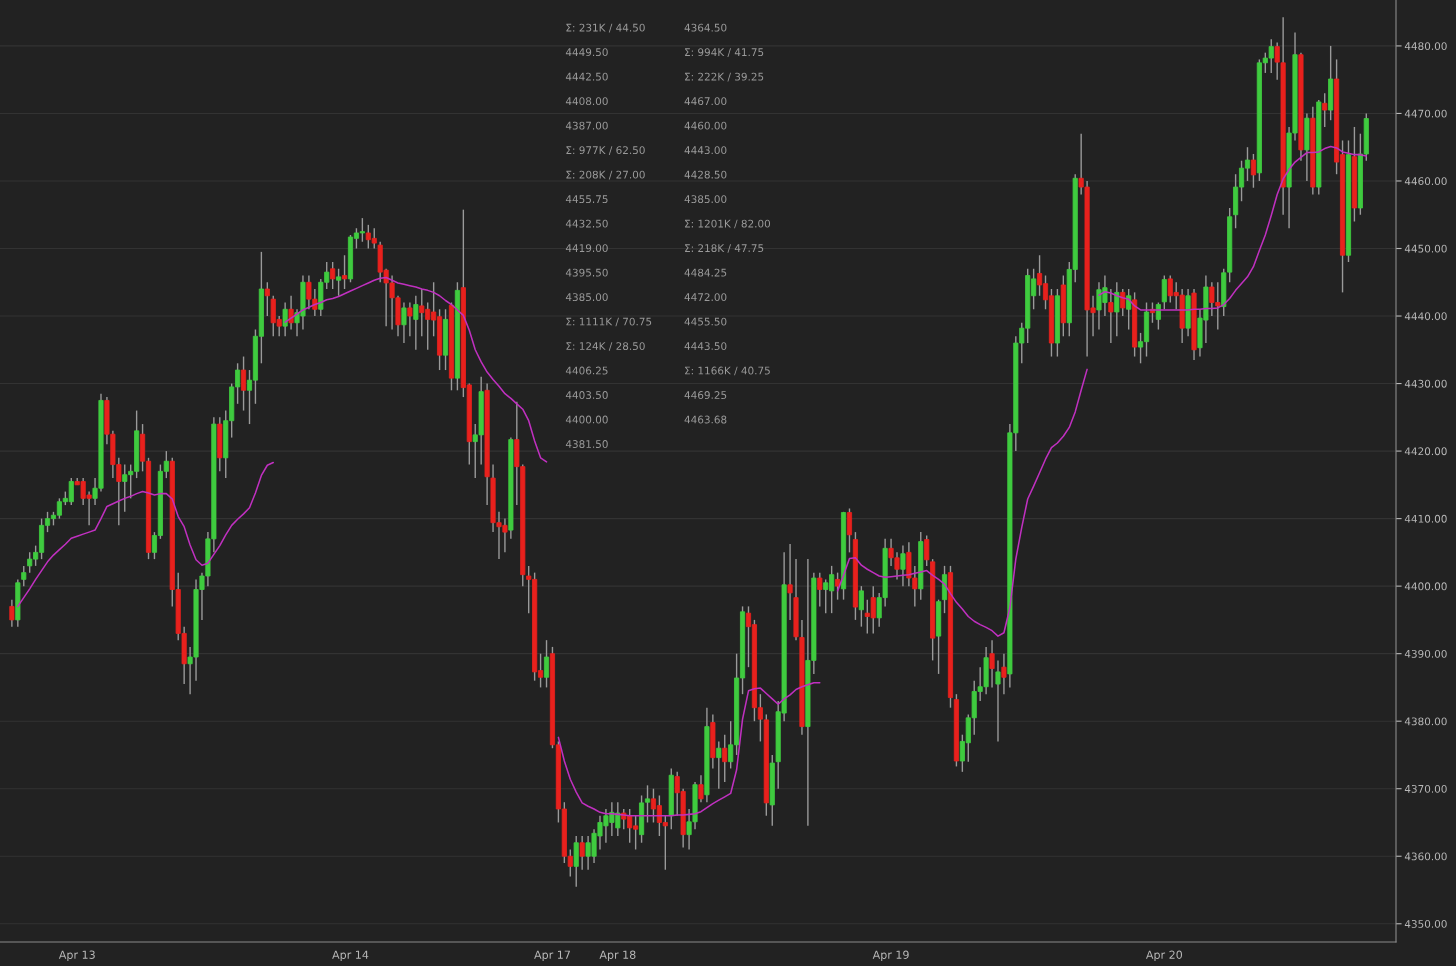 This screenshot has height=966, width=1456. What do you see at coordinates (705, 346) in the screenshot?
I see `annotation: 4443.50` at bounding box center [705, 346].